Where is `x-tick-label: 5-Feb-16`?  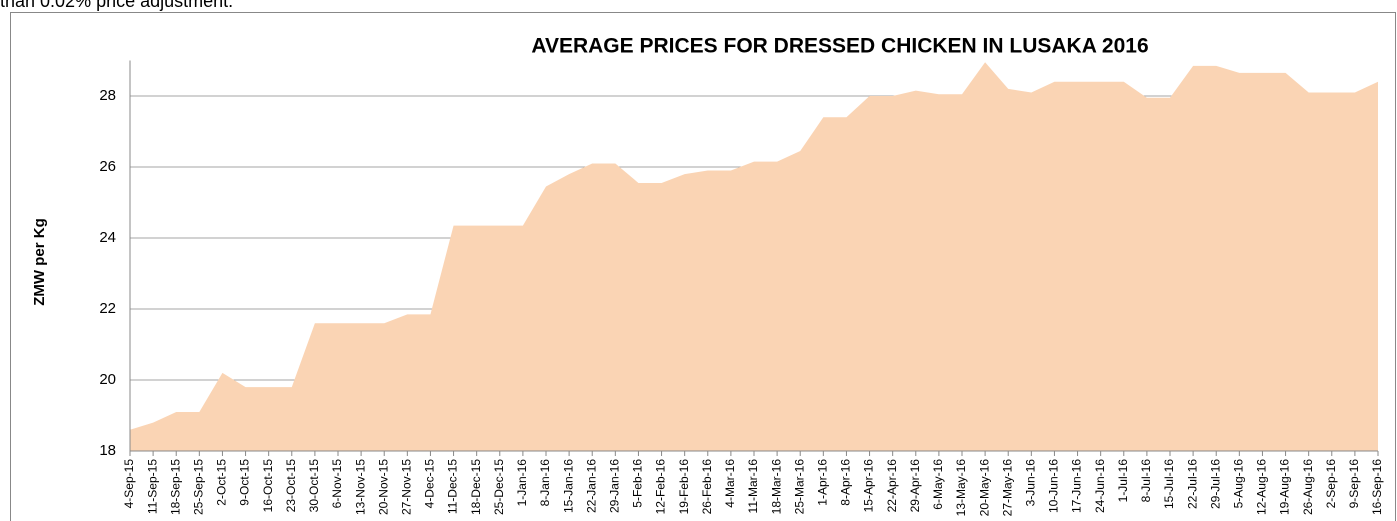 x-tick-label: 5-Feb-16 is located at coordinates (638, 483).